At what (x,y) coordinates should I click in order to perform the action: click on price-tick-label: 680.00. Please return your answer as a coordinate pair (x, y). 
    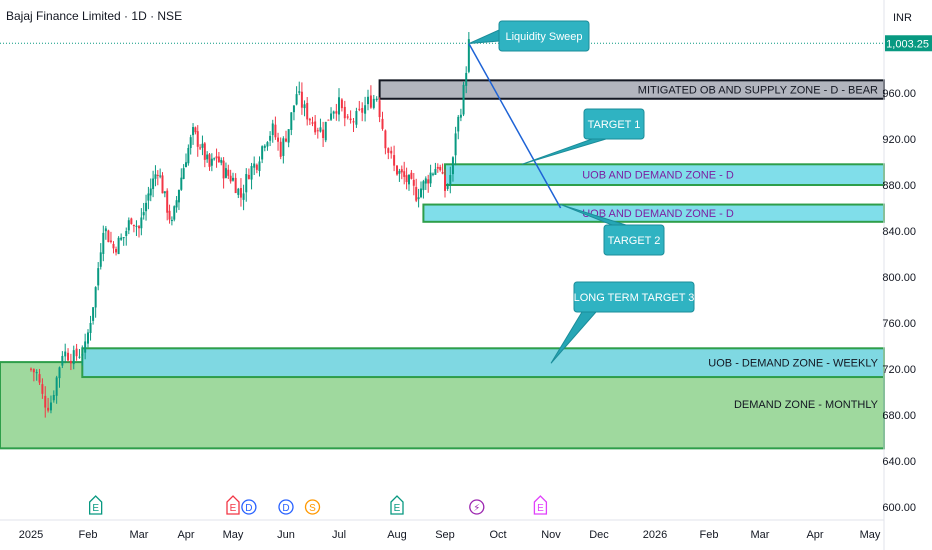
    Looking at the image, I should click on (899, 416).